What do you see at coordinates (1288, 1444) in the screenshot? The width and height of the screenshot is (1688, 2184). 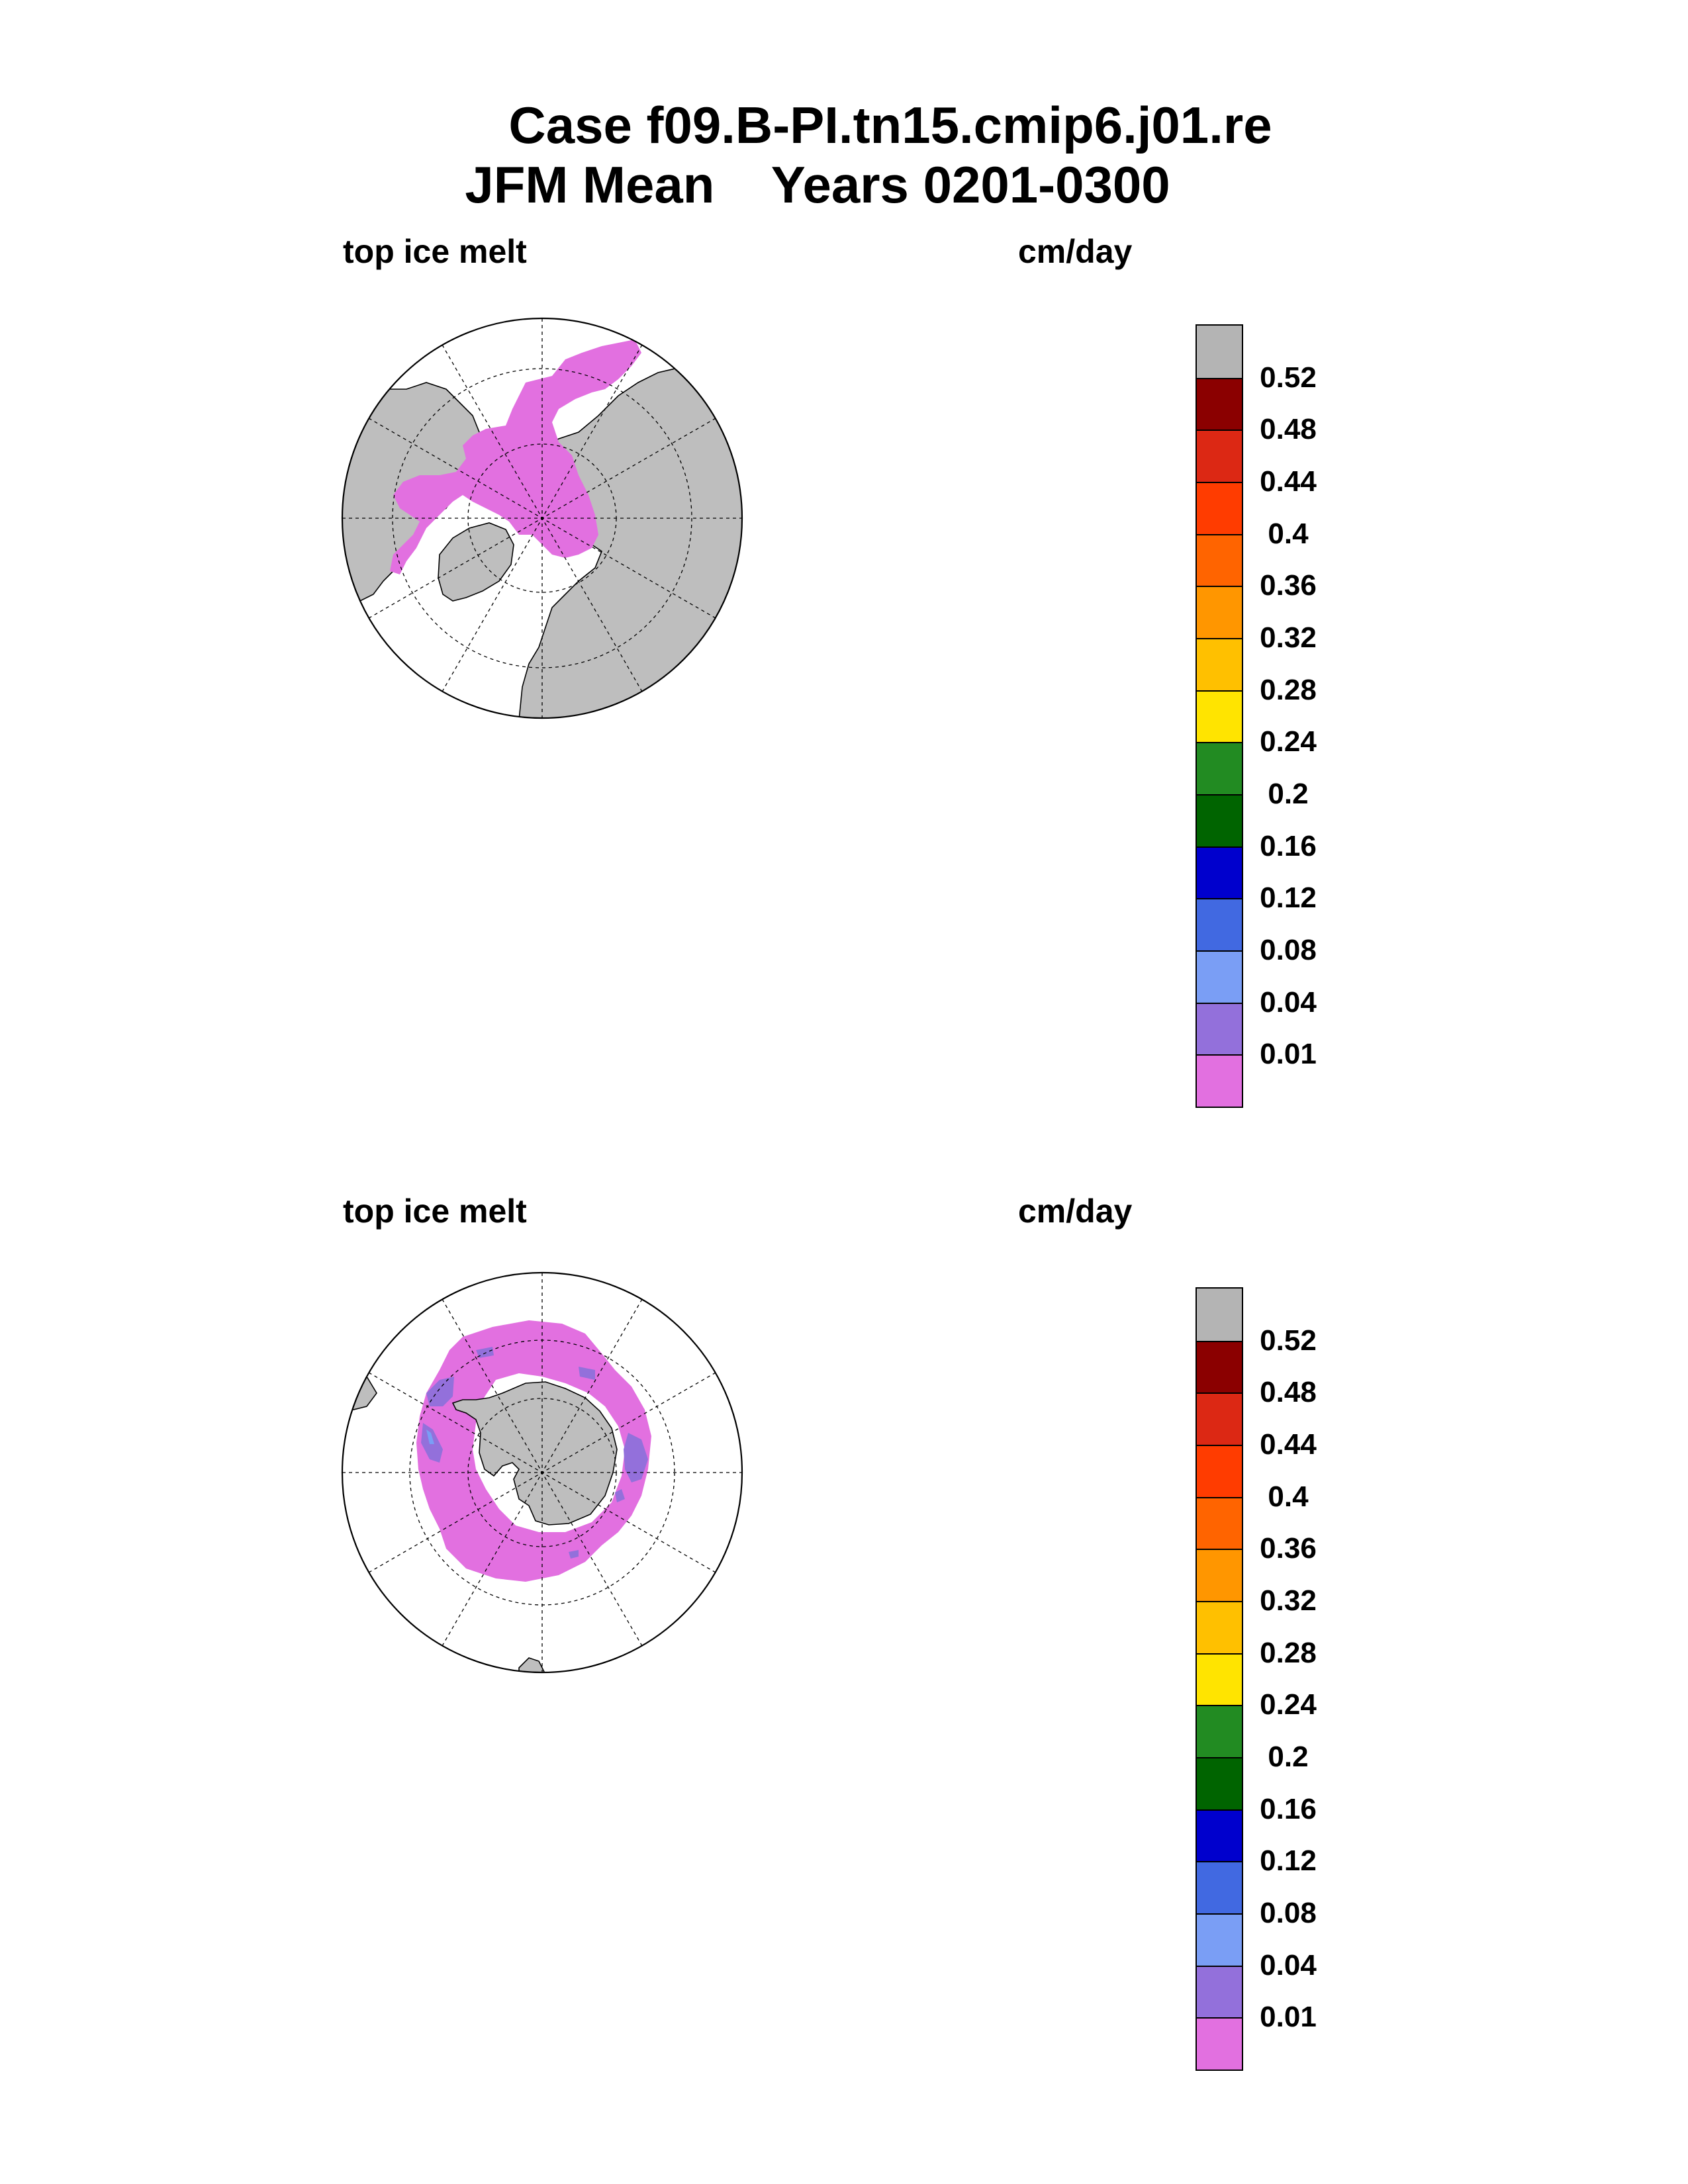 I see `colorbar-south-label: 0.44` at bounding box center [1288, 1444].